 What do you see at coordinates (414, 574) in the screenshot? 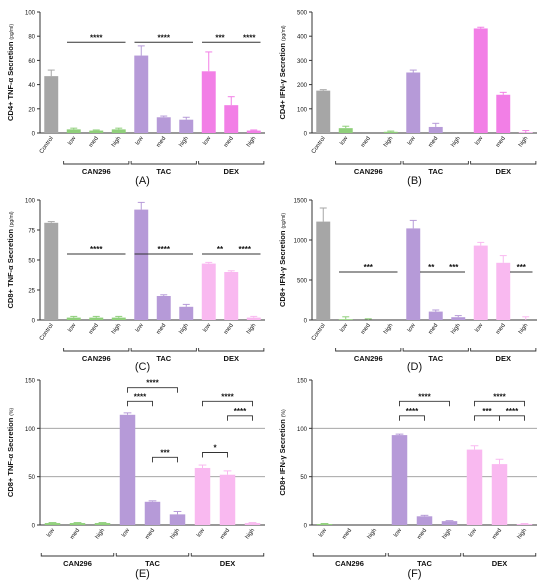
I see `panel-label: (F)` at bounding box center [414, 574].